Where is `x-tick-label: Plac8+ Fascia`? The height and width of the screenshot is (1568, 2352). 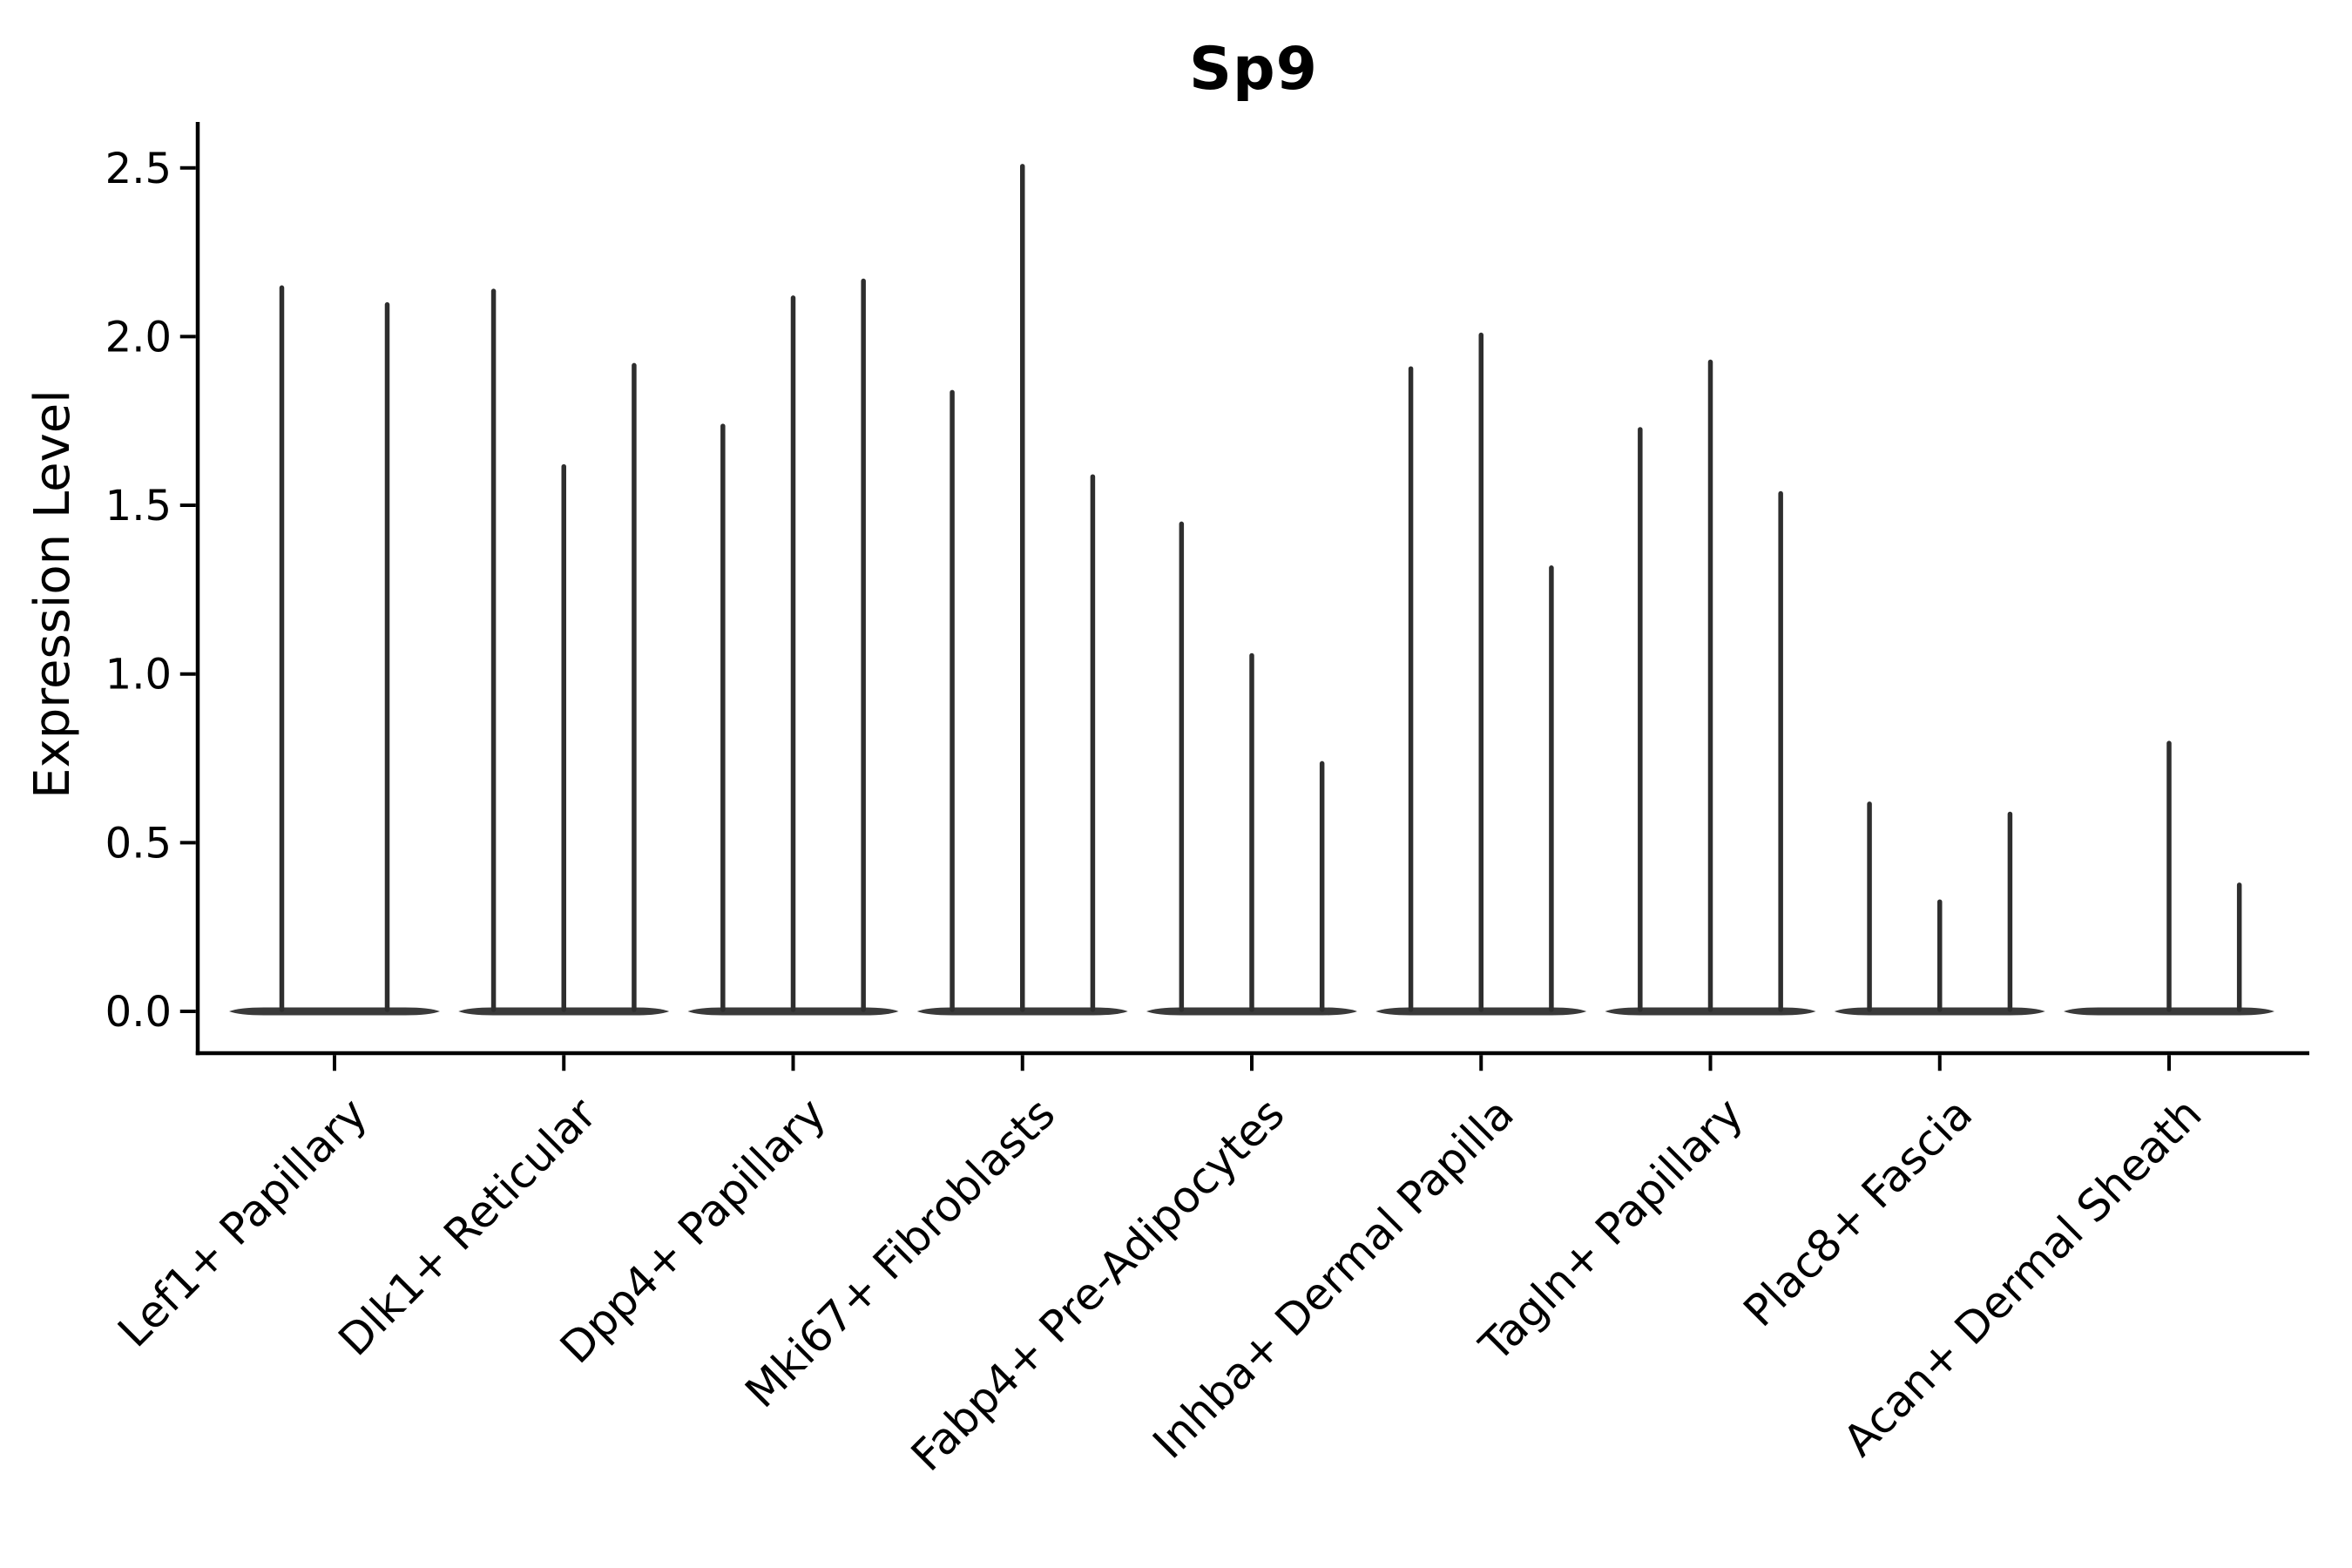
x-tick-label: Plac8+ Fascia is located at coordinates (1859, 1212).